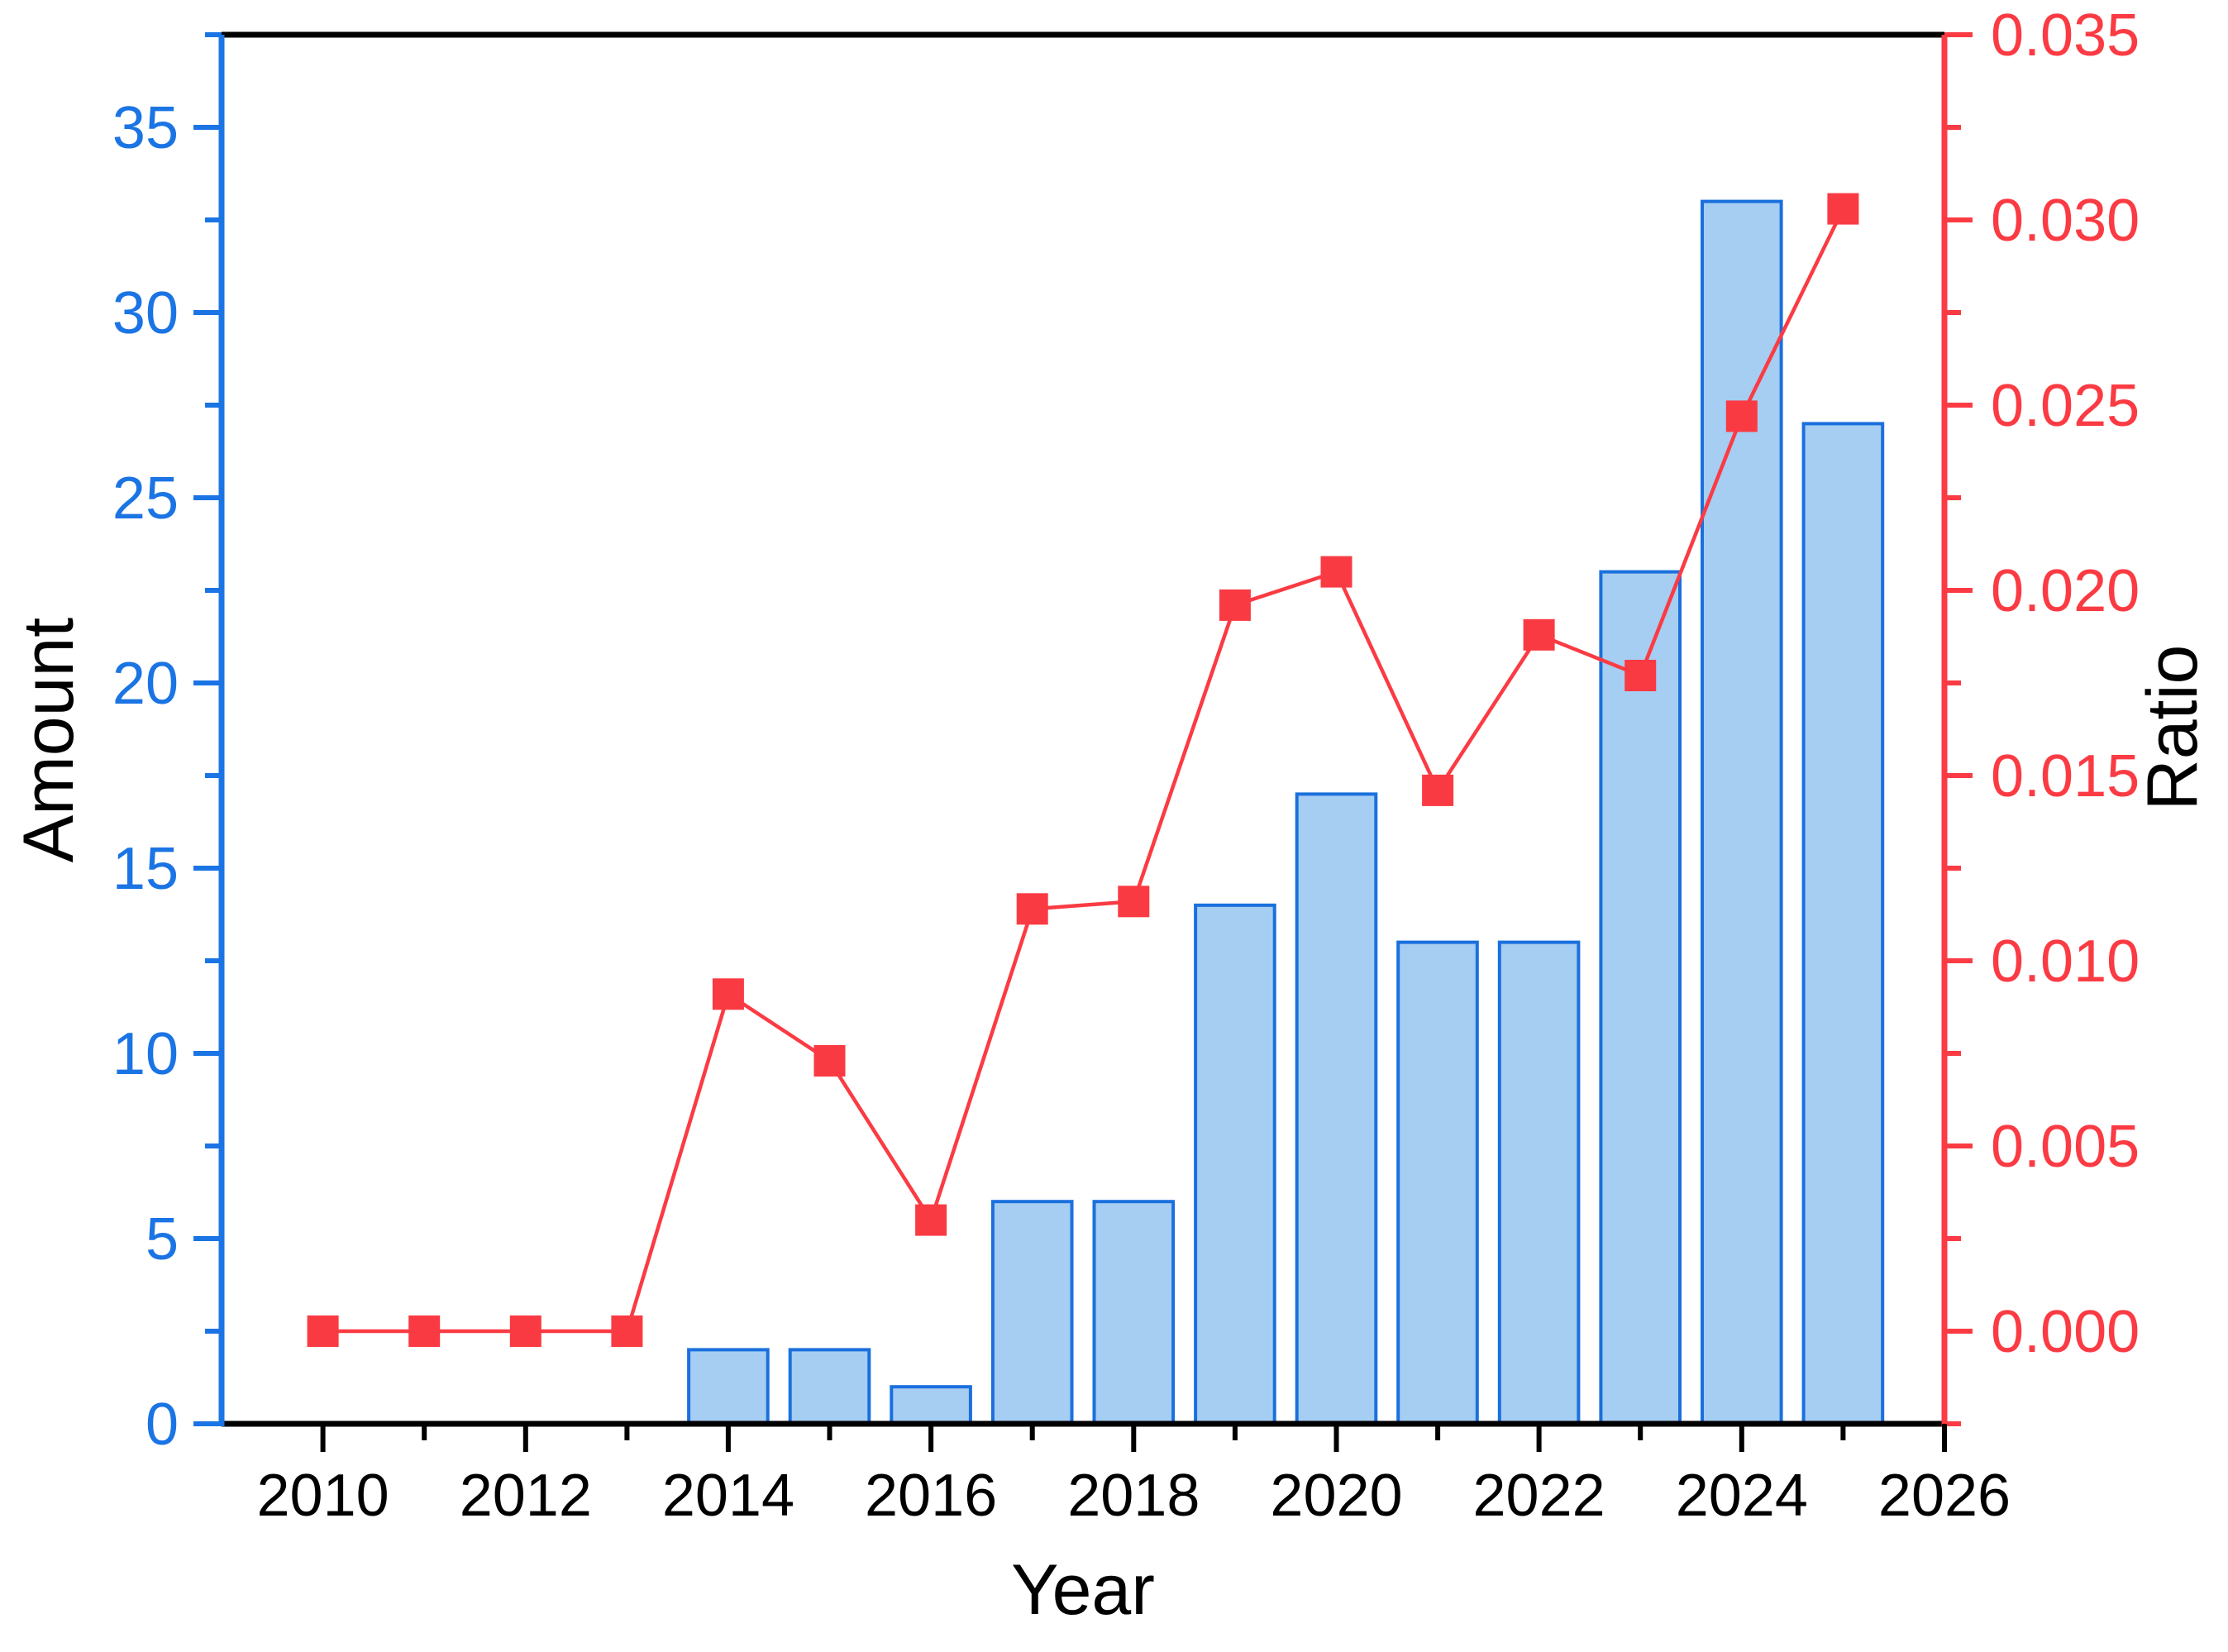 The width and height of the screenshot is (2228, 1652). I want to click on ratio-marker-2018, so click(1134, 902).